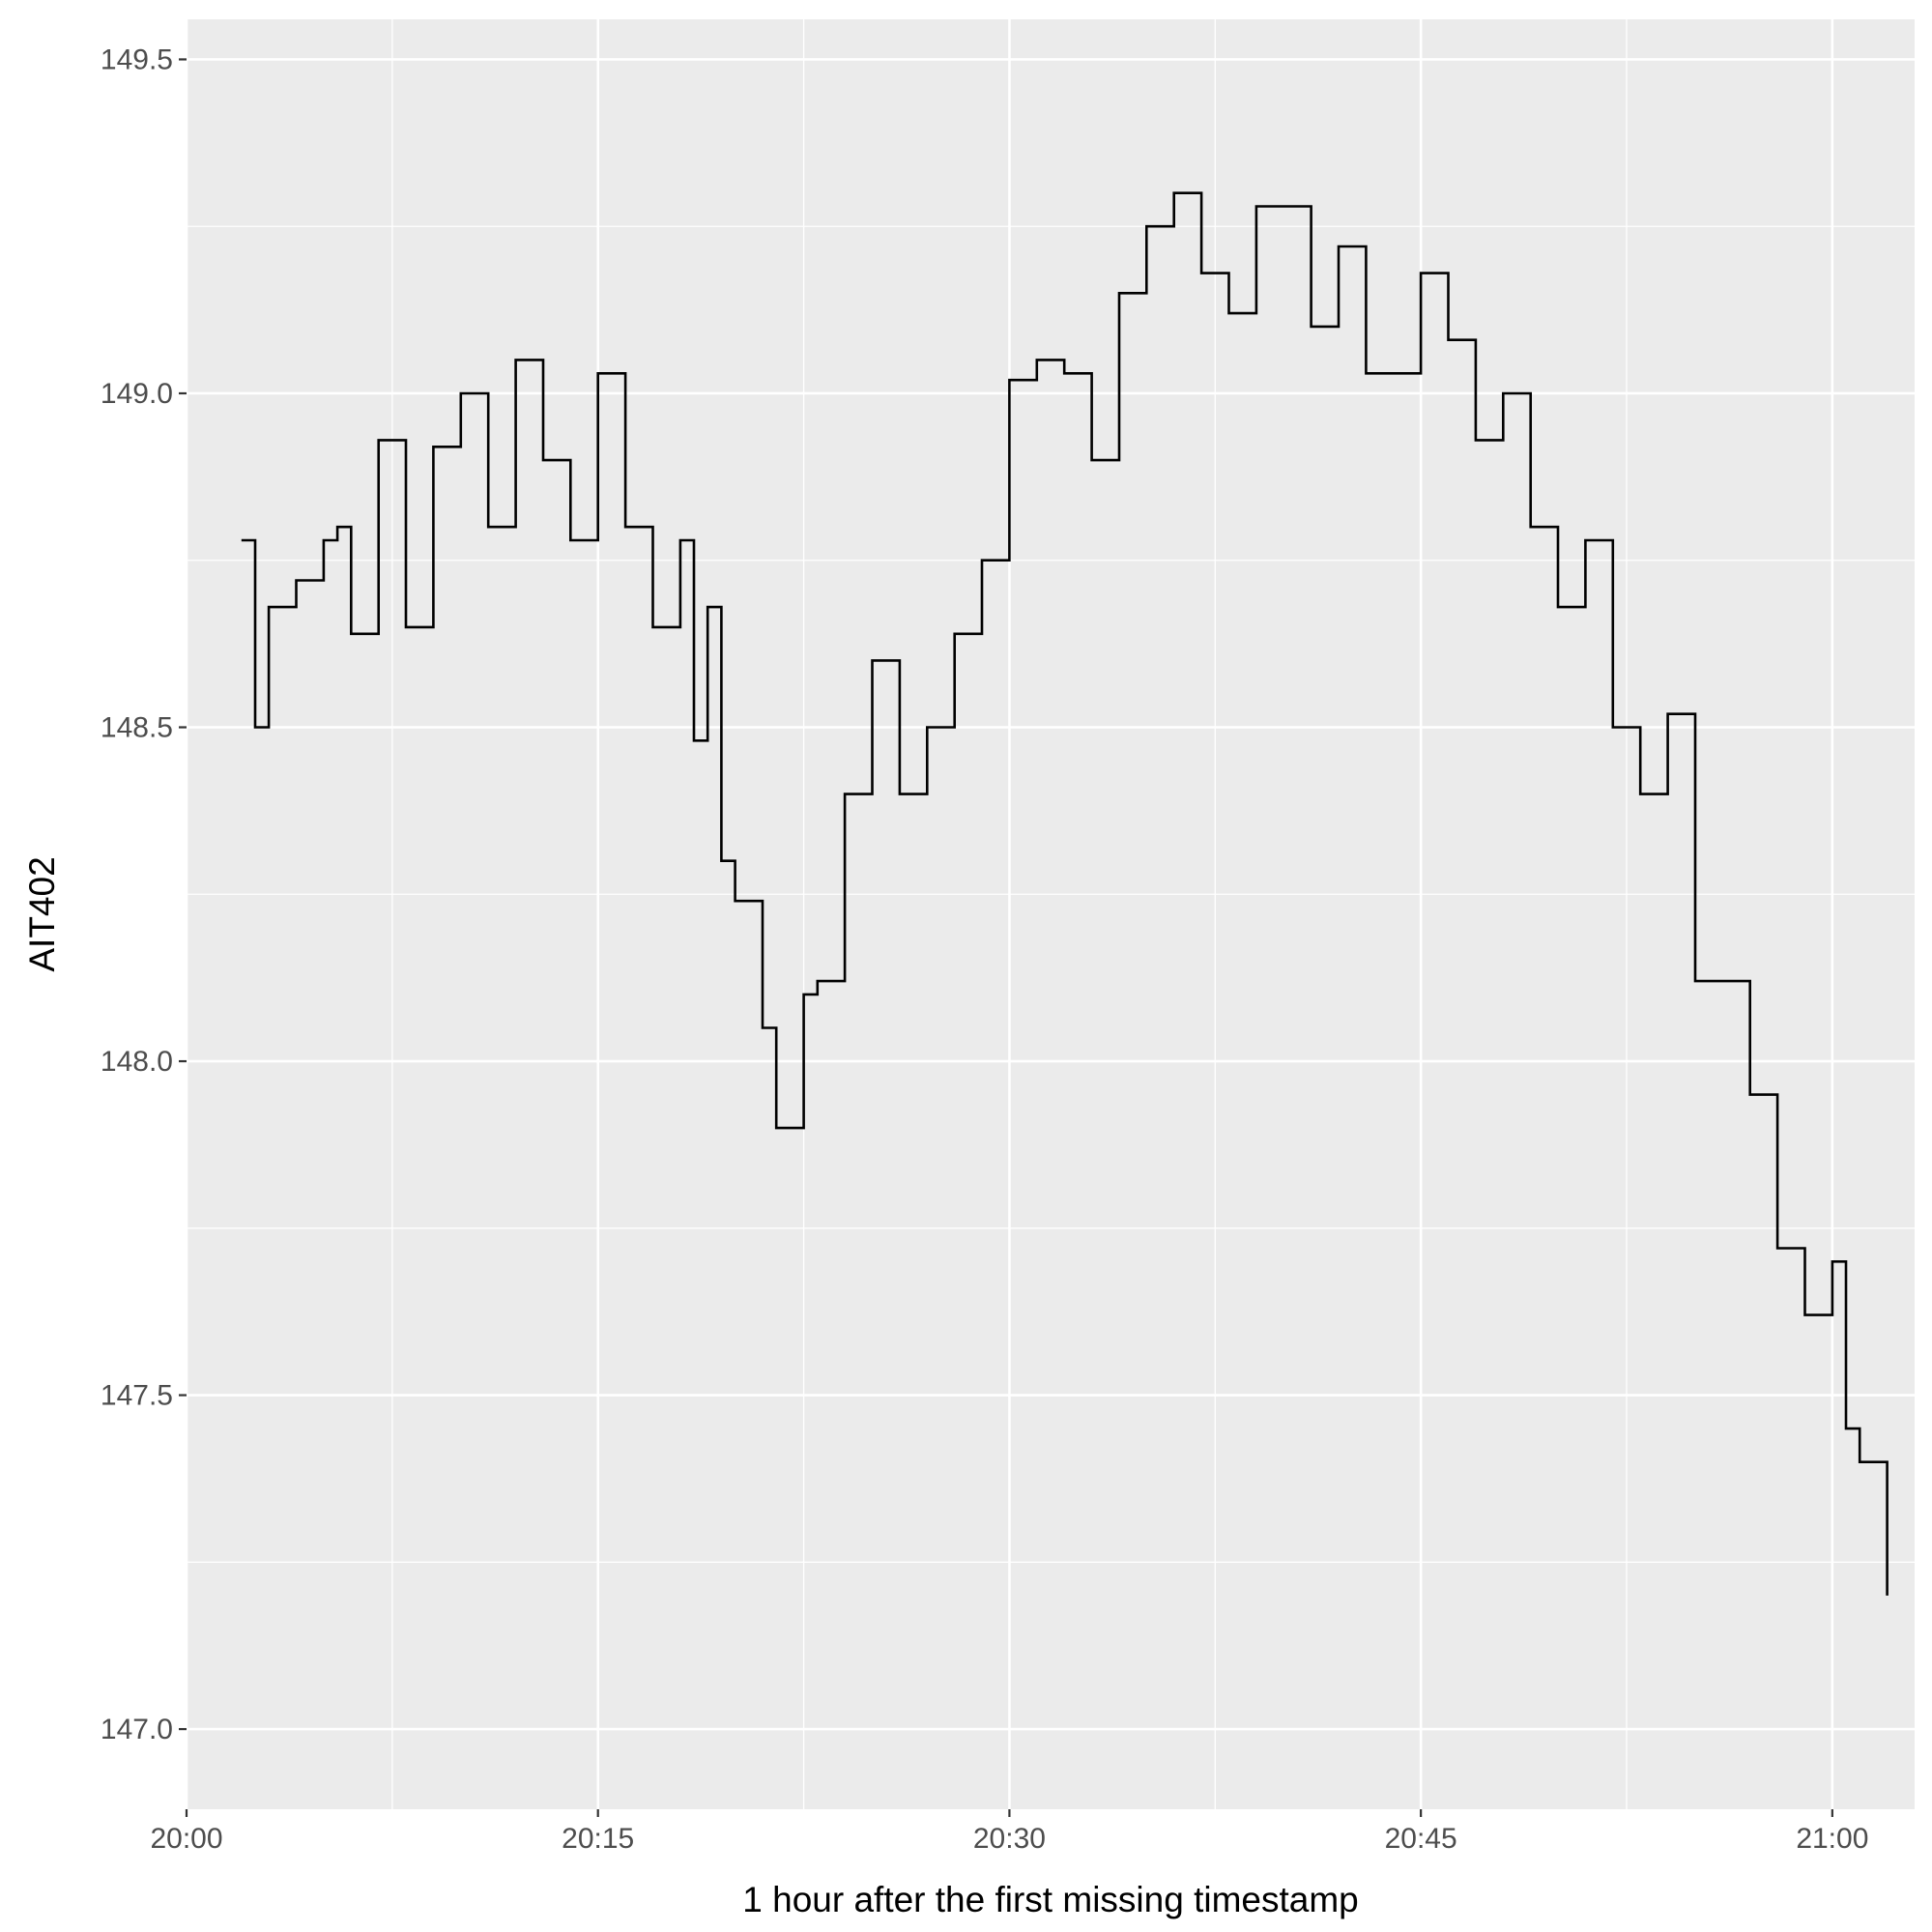 The image size is (1932, 1932). What do you see at coordinates (137, 1729) in the screenshot?
I see `y-tick-label: 147.0` at bounding box center [137, 1729].